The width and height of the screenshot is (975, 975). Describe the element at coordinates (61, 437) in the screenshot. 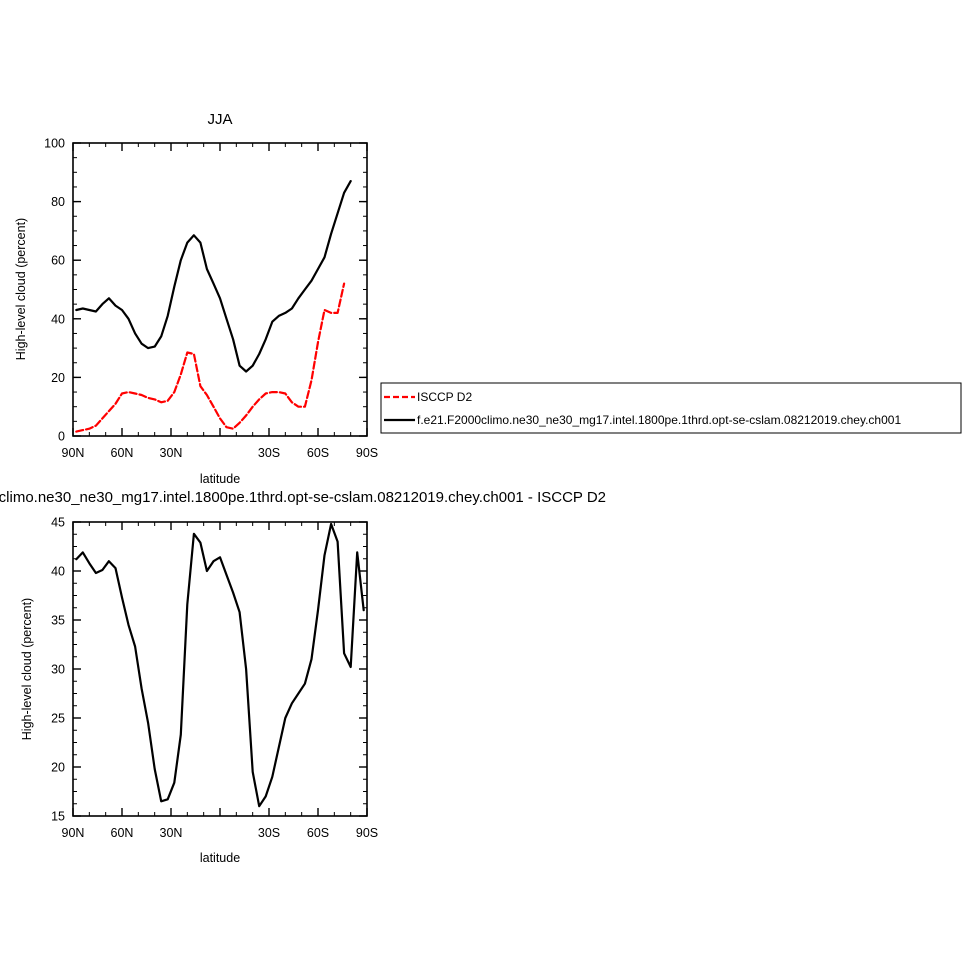

I see `top-y-tick-label: 0` at that location.